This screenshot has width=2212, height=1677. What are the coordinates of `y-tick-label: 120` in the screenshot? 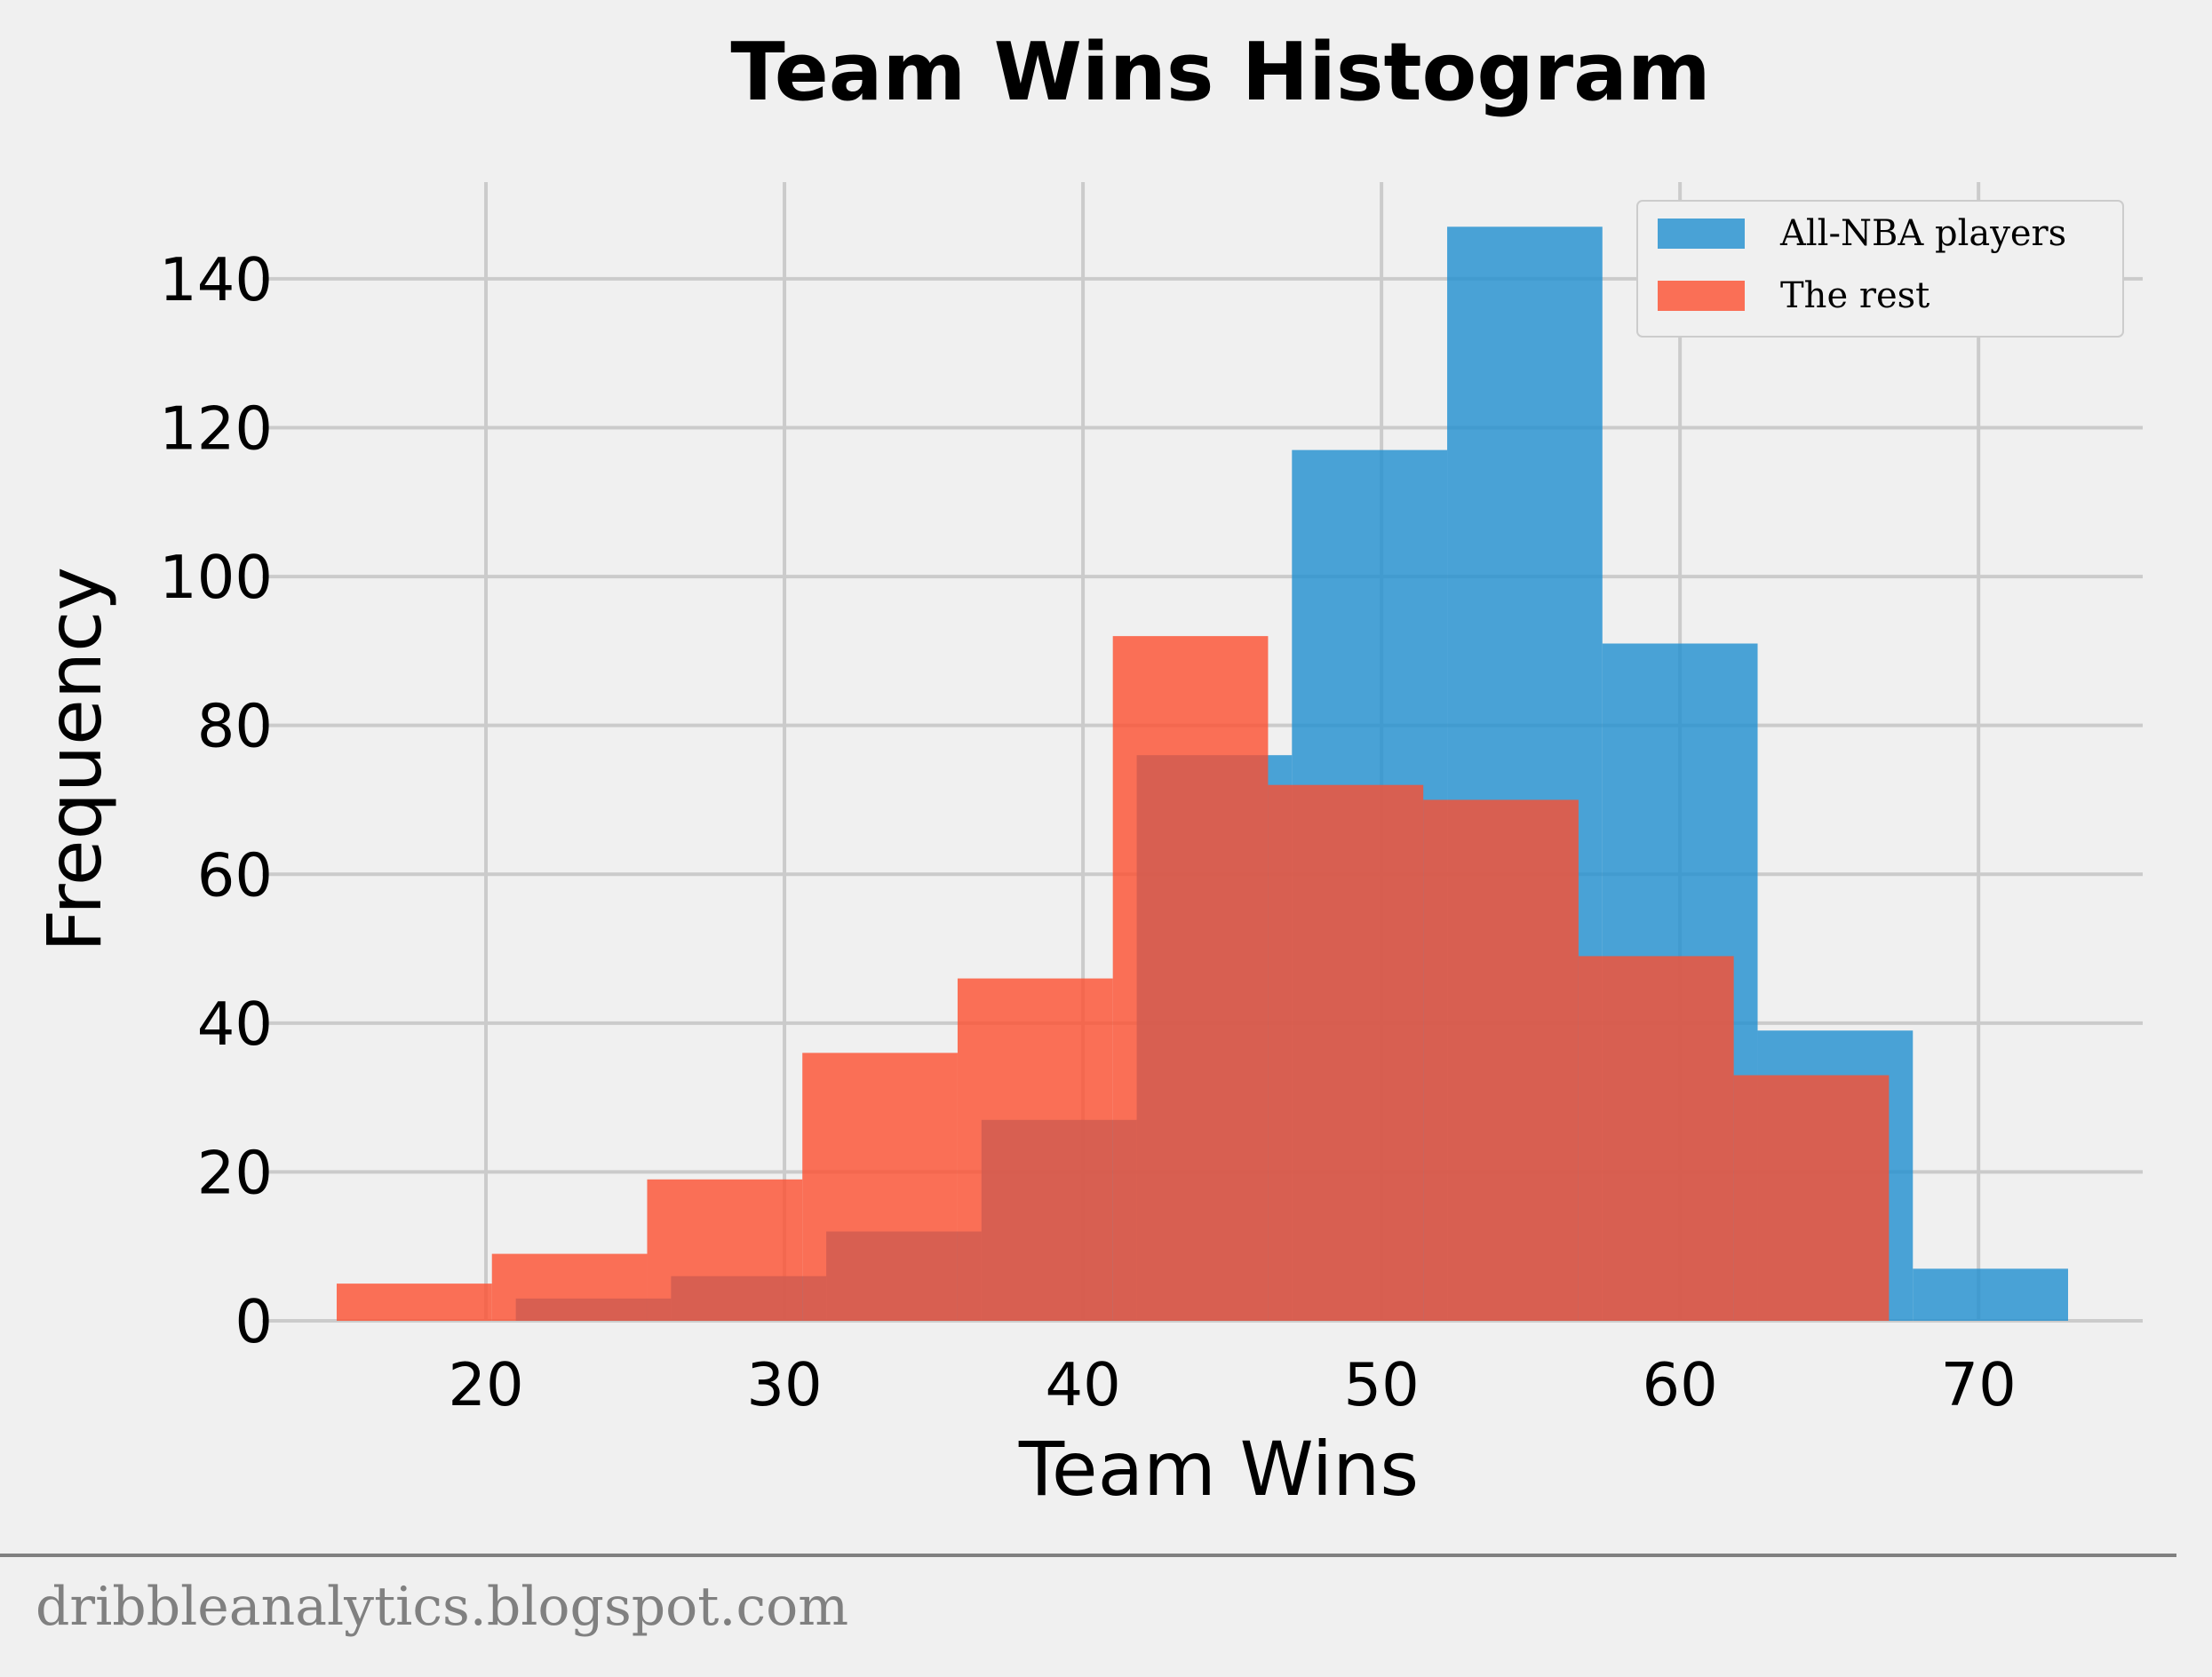 It's located at (216, 429).